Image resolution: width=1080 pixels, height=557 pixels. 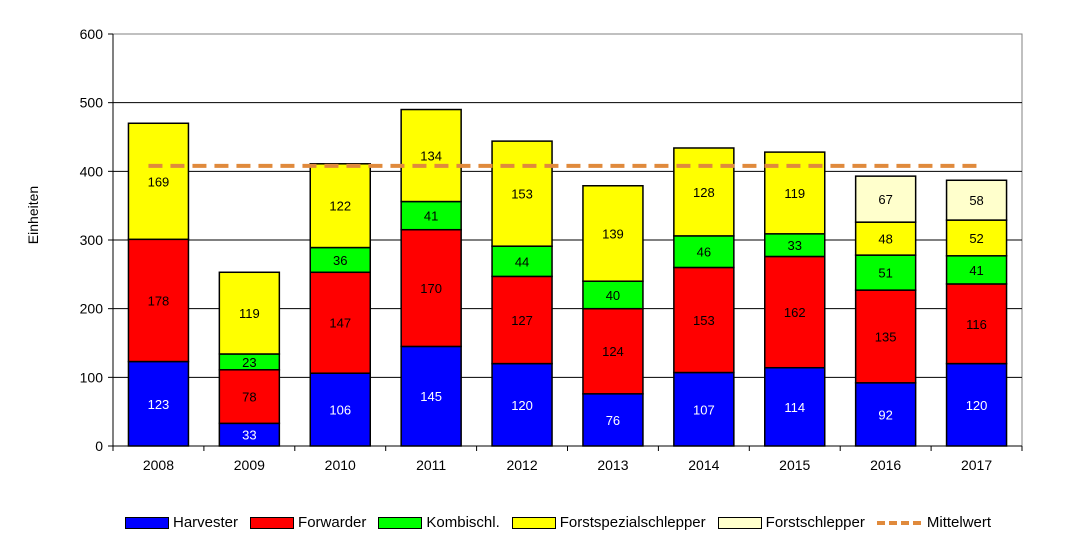 I want to click on legend-item: Forstschlepper, so click(x=791, y=522).